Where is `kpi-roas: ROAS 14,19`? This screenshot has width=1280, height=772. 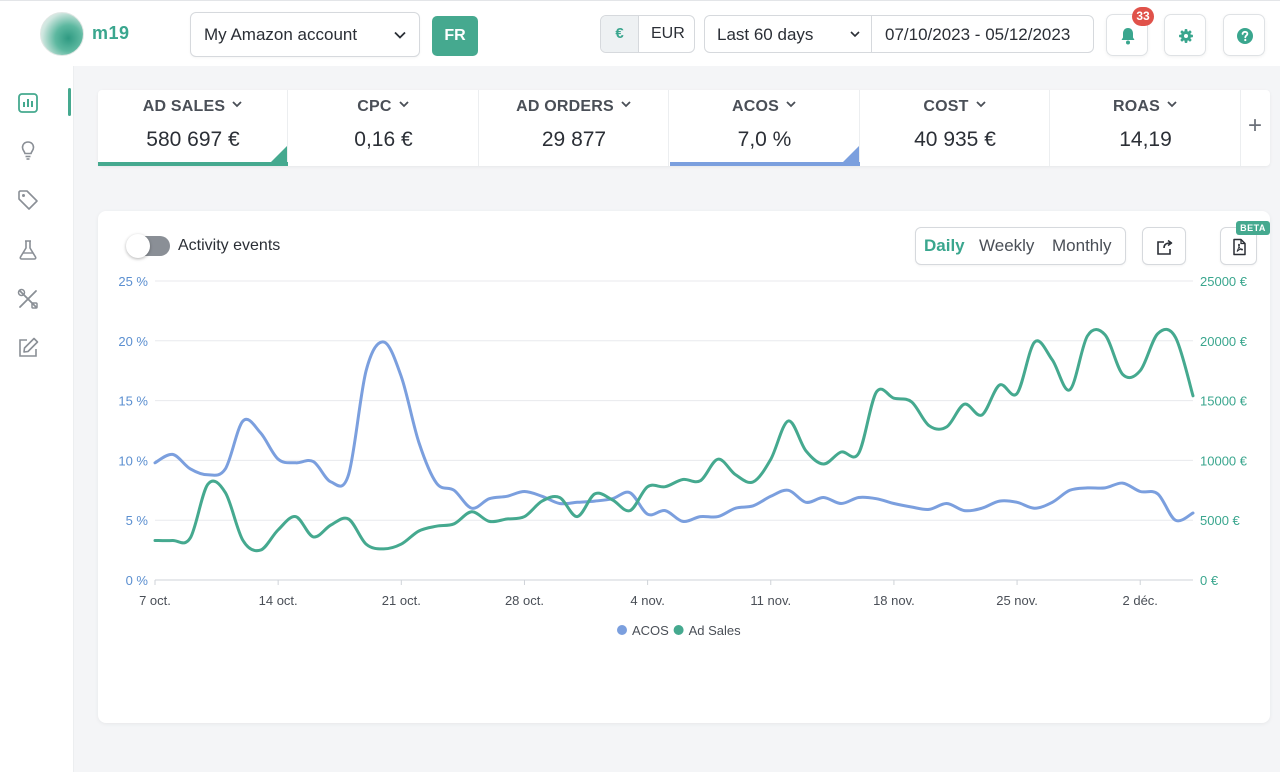 kpi-roas: ROAS 14,19 is located at coordinates (1146, 128).